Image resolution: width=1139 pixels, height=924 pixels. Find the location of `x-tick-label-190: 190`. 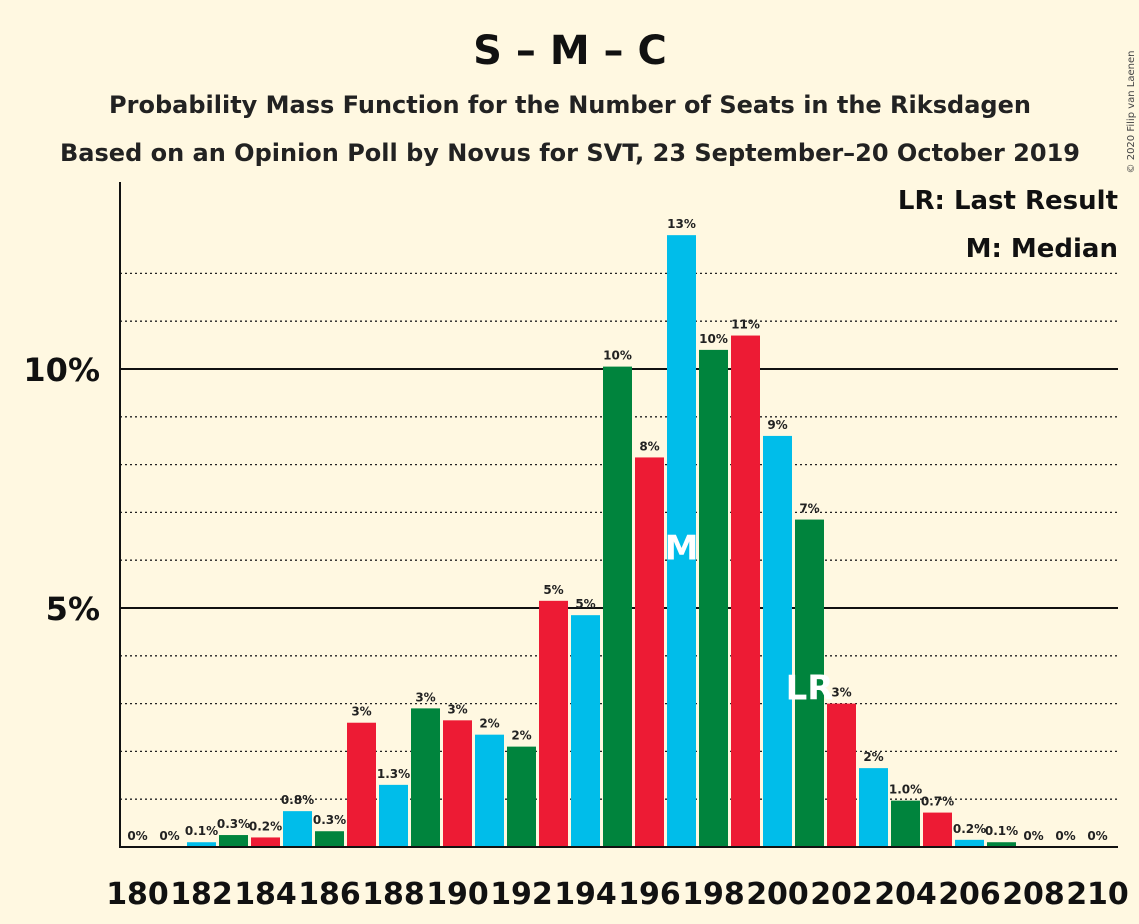

x-tick-label-190: 190 is located at coordinates (457, 894).